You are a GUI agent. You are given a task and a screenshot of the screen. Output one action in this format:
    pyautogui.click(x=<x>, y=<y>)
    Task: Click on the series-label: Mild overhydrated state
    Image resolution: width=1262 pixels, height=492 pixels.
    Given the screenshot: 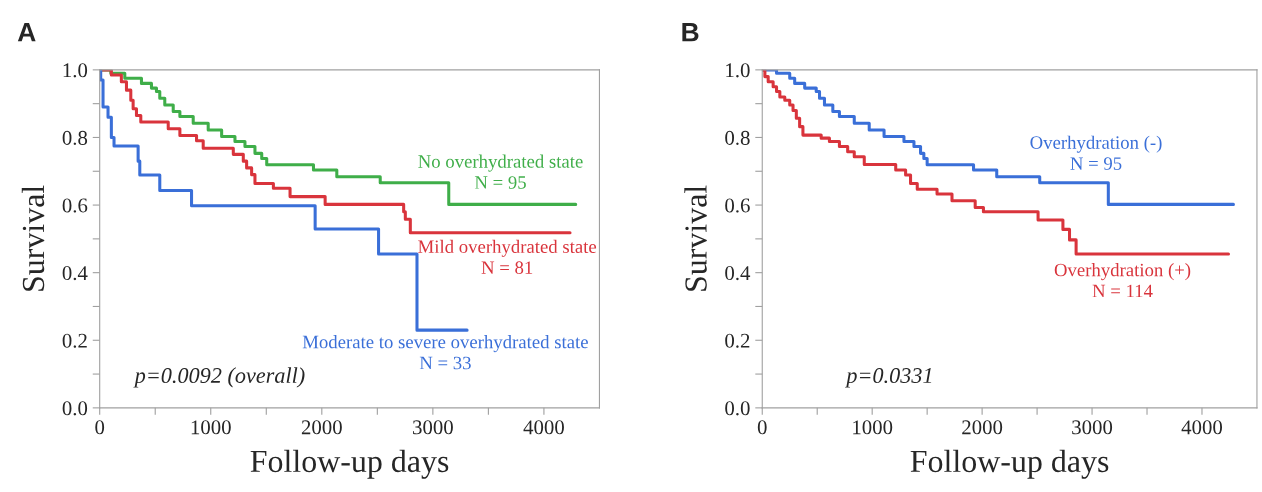 What is the action you would take?
    pyautogui.click(x=507, y=248)
    